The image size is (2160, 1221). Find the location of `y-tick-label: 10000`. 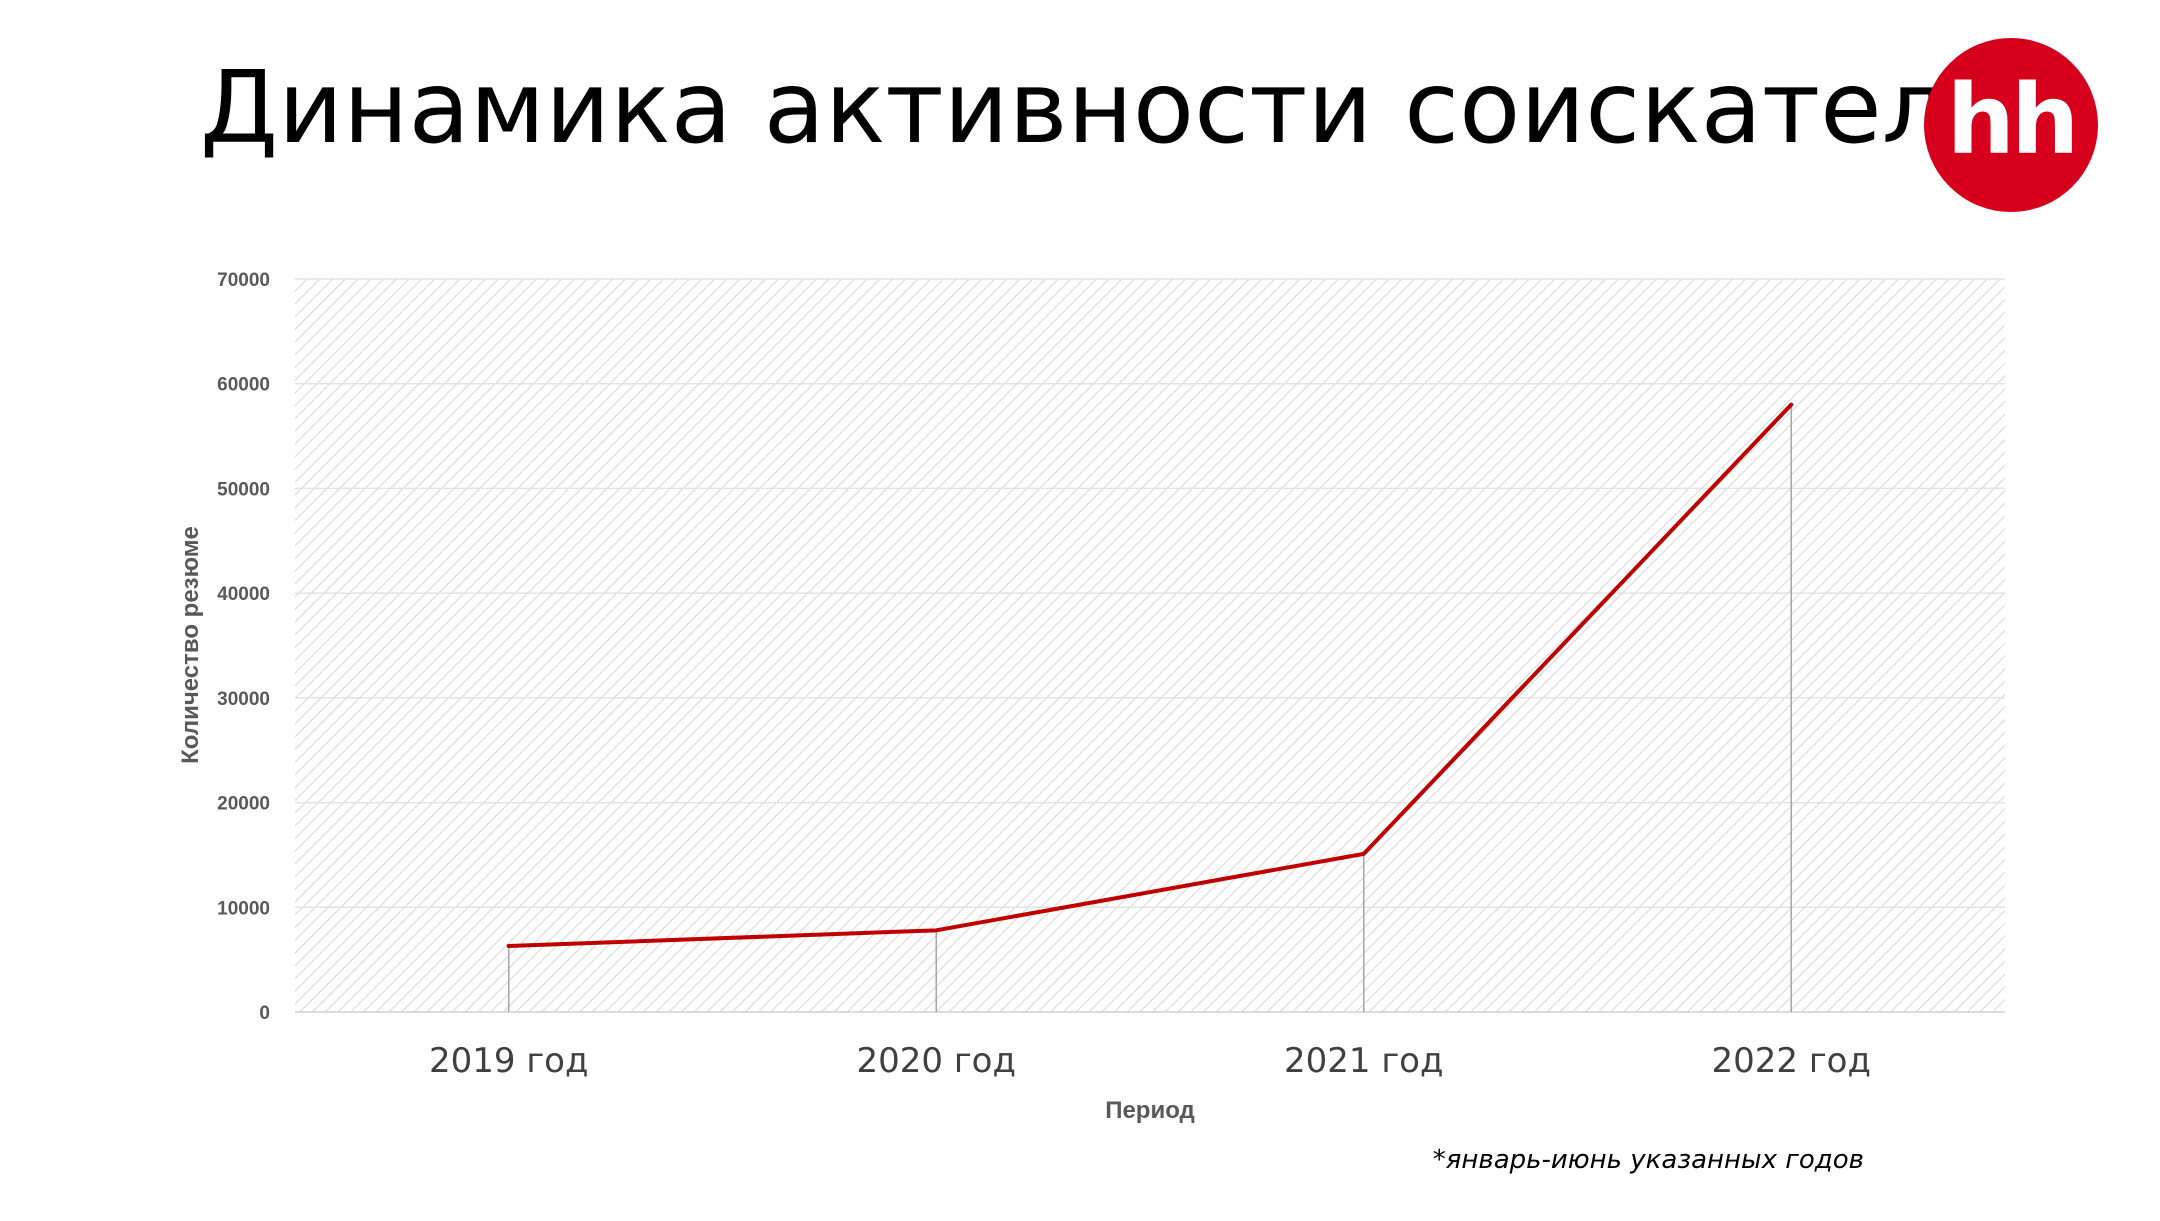

y-tick-label: 10000 is located at coordinates (243, 908).